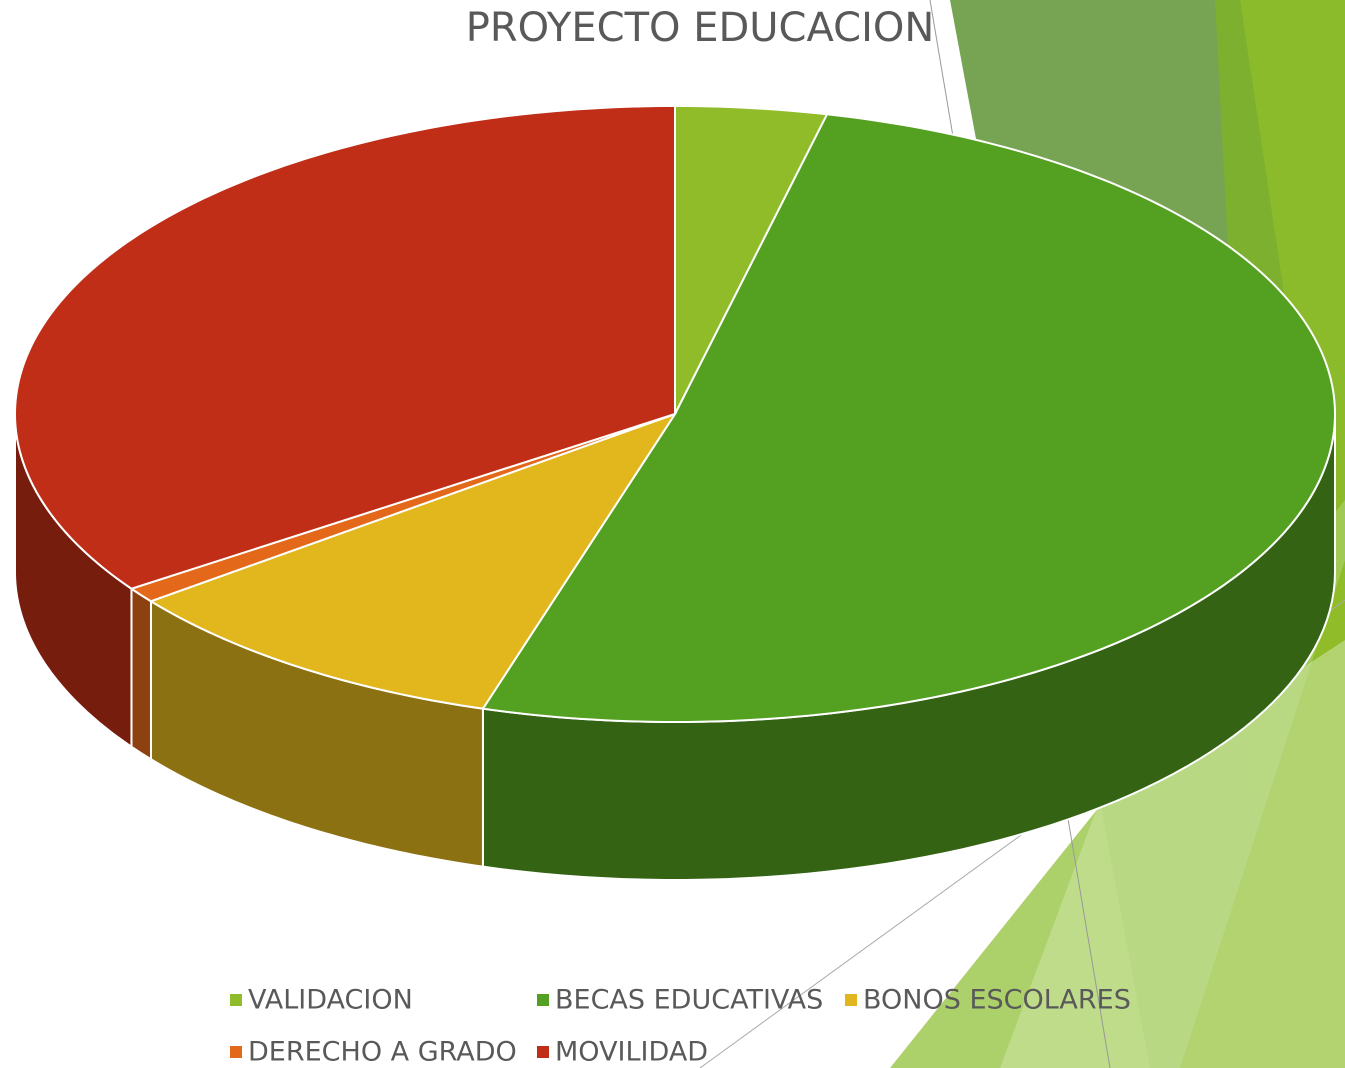 The width and height of the screenshot is (1345, 1068). Describe the element at coordinates (141, 674) in the screenshot. I see `slice-side` at that location.